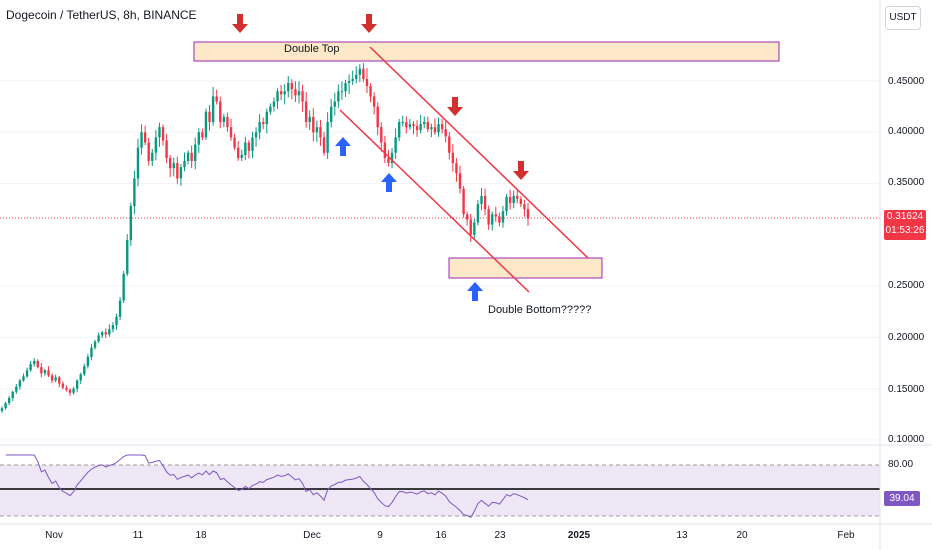  Describe the element at coordinates (380, 535) in the screenshot. I see `time-axis-label: 9` at that location.